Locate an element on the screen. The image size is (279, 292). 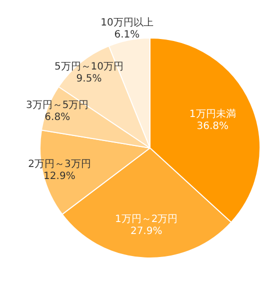
data-label: 36.8% is located at coordinates (212, 126).